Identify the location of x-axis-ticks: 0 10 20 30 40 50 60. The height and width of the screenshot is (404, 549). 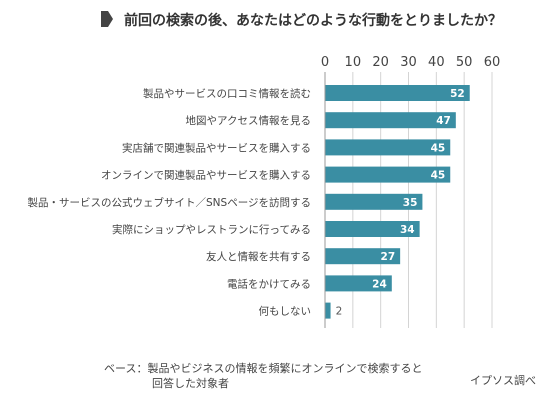
(410, 62).